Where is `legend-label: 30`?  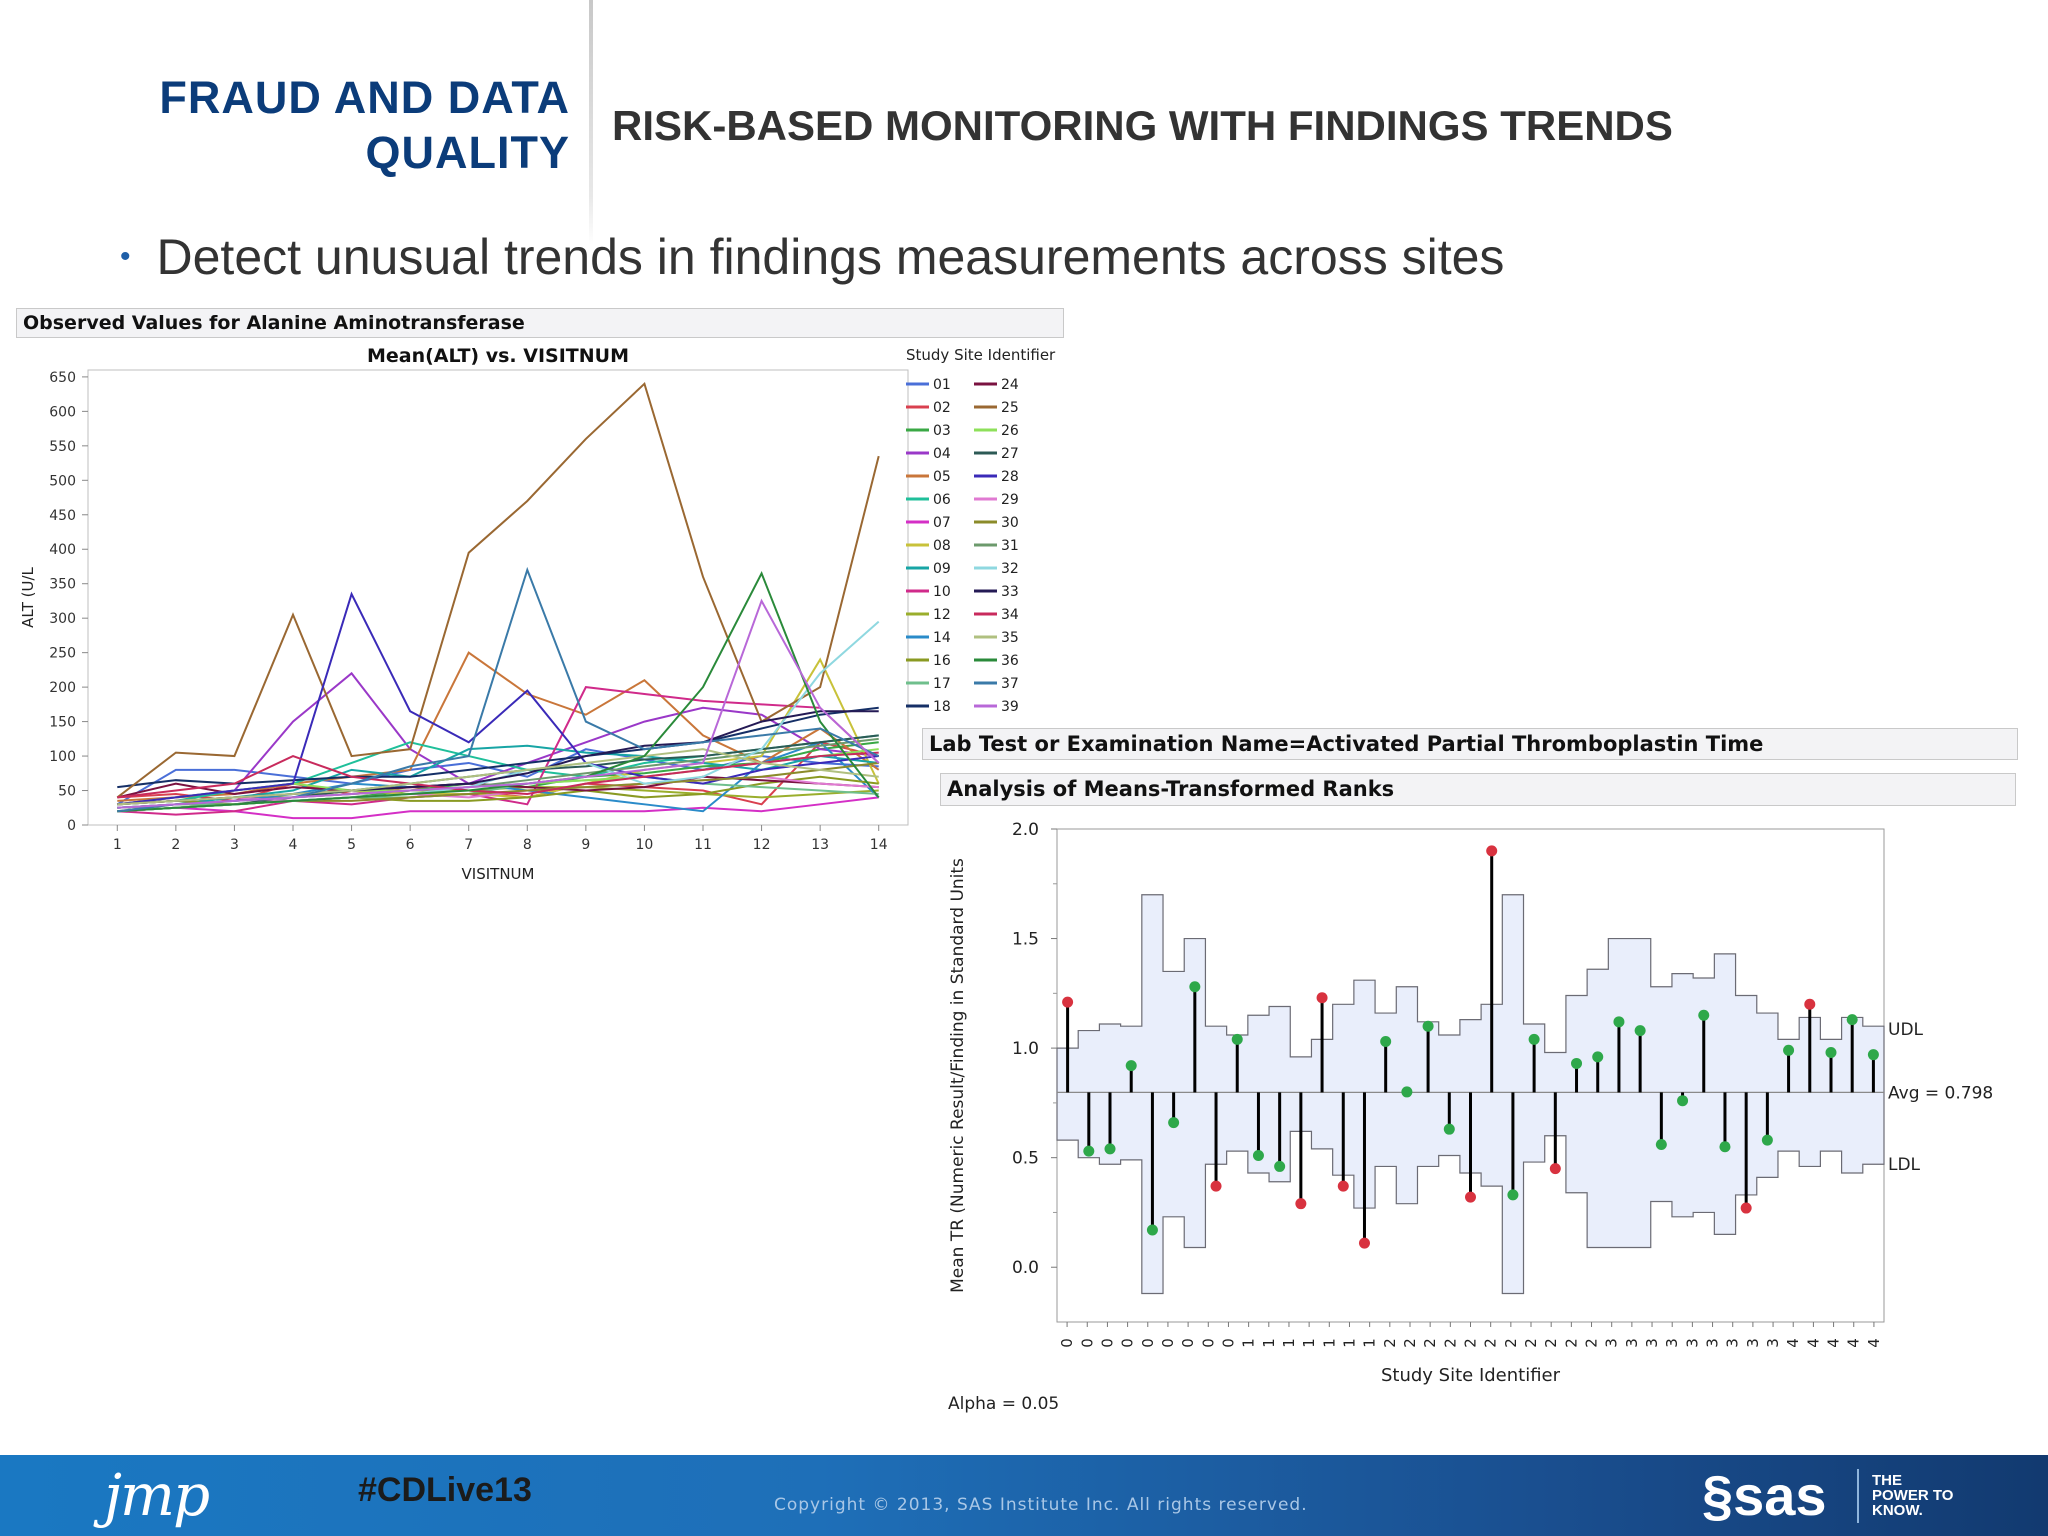
legend-label: 30 is located at coordinates (1010, 523).